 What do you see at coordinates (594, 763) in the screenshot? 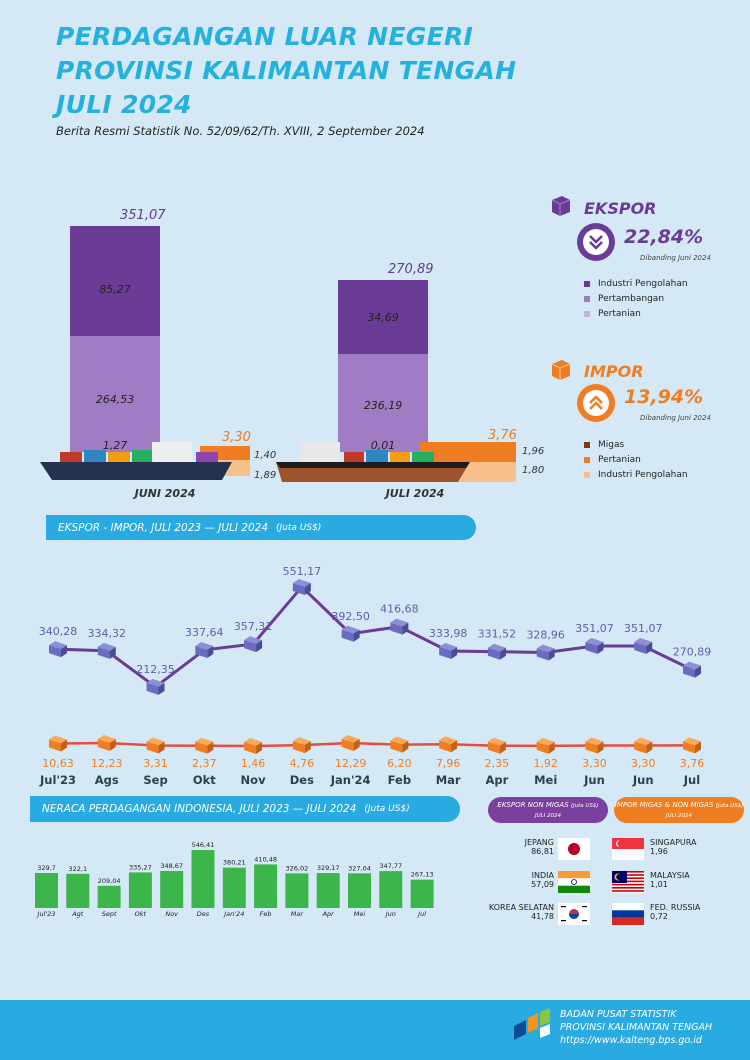
I see `impor-point-label: 3,30` at bounding box center [594, 763].